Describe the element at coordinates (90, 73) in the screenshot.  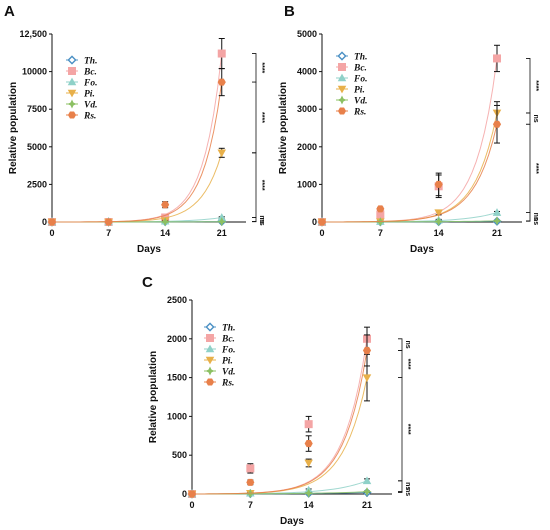
I see `legend-label: Bc.` at that location.